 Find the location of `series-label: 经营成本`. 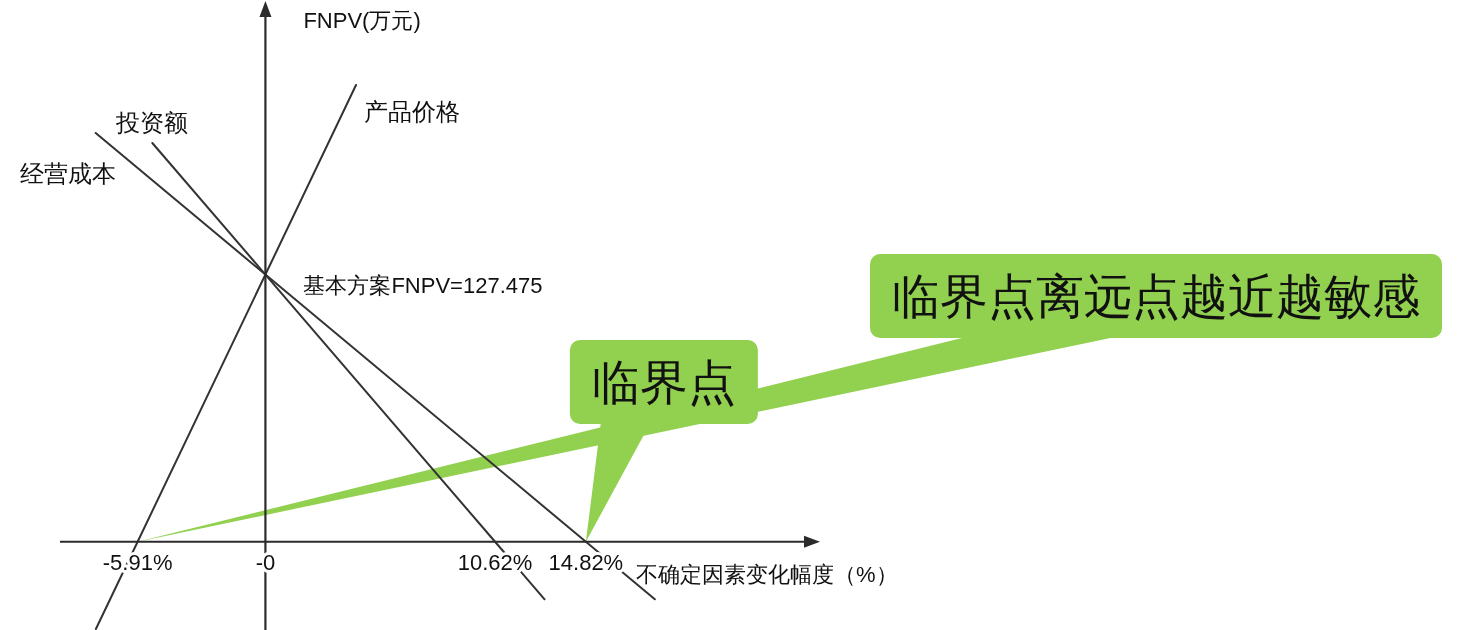

series-label: 经营成本 is located at coordinates (67, 173).